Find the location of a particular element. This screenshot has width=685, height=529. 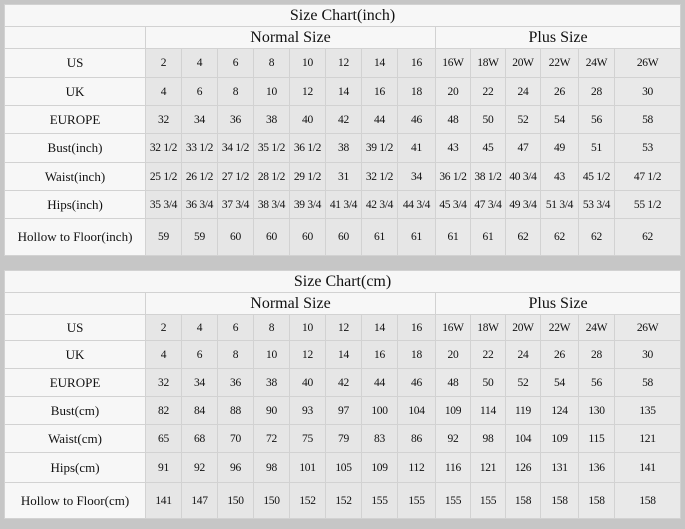

size-value-cell: 44 is located at coordinates (379, 119).